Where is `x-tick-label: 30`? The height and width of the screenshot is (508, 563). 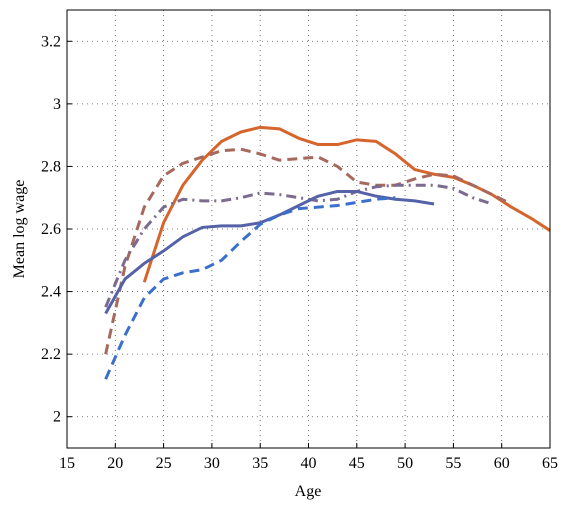
x-tick-label: 30 is located at coordinates (212, 463).